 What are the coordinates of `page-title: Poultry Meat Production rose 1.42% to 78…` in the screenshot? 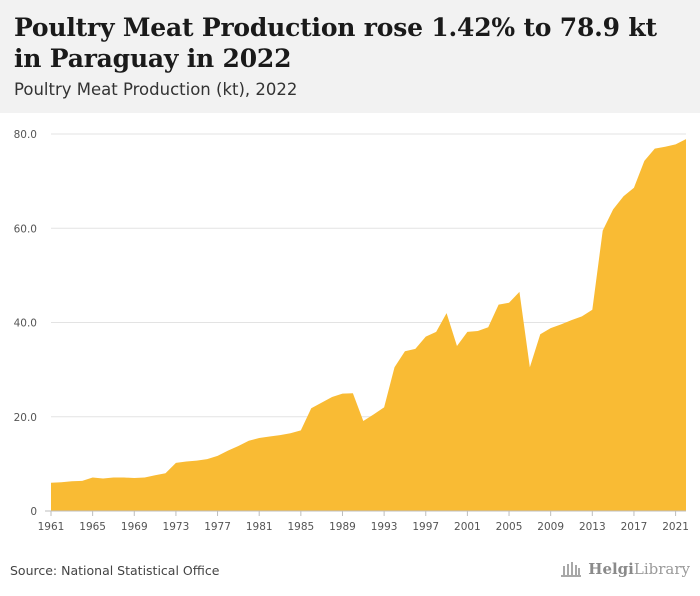 It's located at (335, 43).